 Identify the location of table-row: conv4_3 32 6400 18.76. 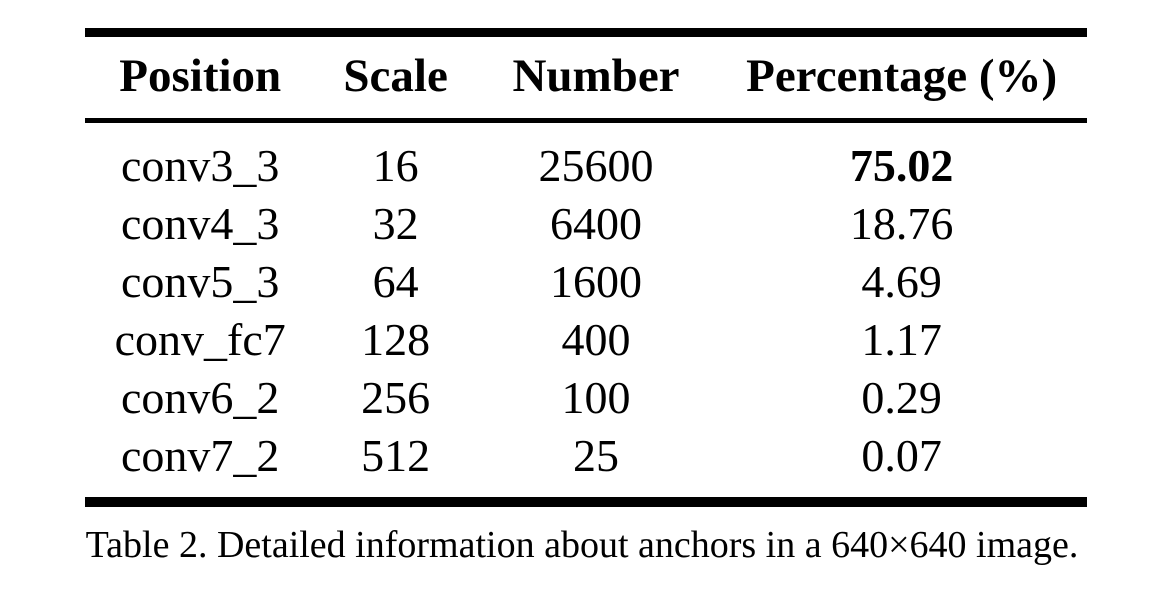
(586, 224).